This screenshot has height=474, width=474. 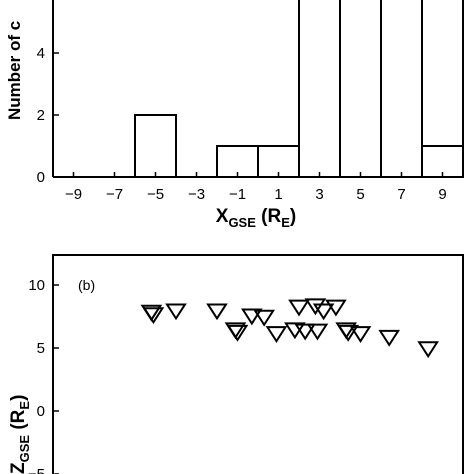 What do you see at coordinates (319, 194) in the screenshot?
I see `histogram-x-tick-label: 3` at bounding box center [319, 194].